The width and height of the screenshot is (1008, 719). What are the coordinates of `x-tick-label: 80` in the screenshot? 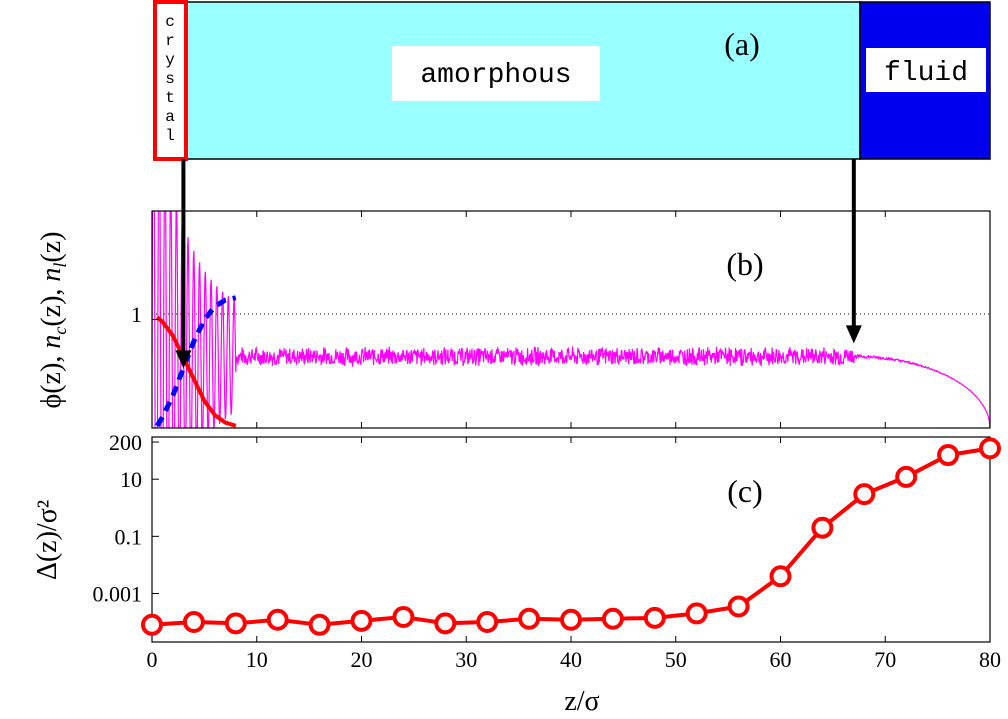 It's located at (990, 659).